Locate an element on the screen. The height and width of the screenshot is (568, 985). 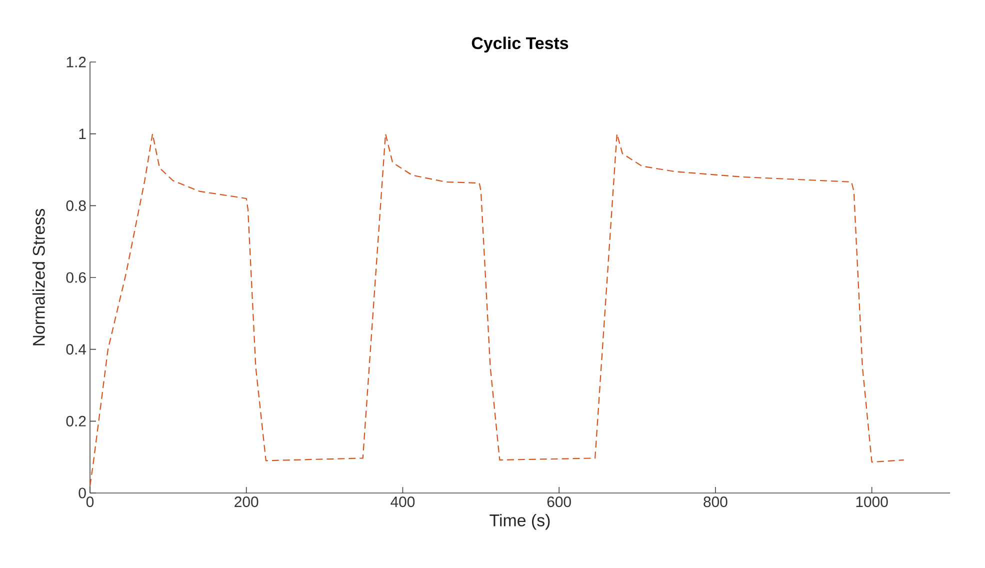
chart-title: Cyclic Tests is located at coordinates (520, 44).